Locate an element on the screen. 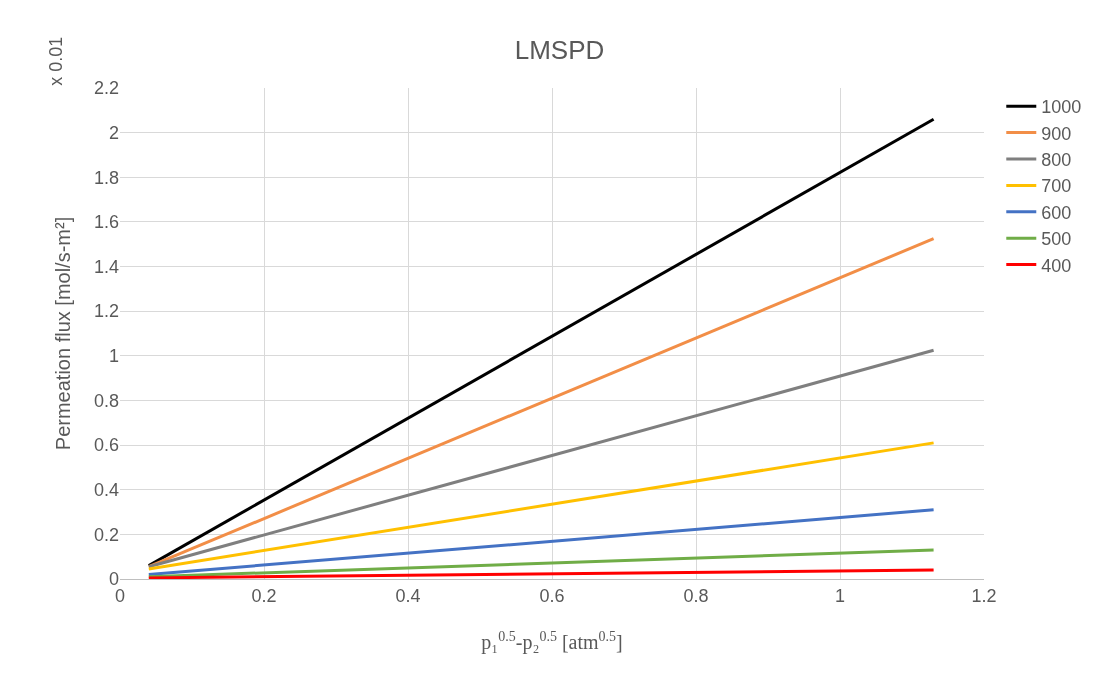 Image resolution: width=1119 pixels, height=682 pixels. y-tick-label: 1.8 is located at coordinates (106, 177).